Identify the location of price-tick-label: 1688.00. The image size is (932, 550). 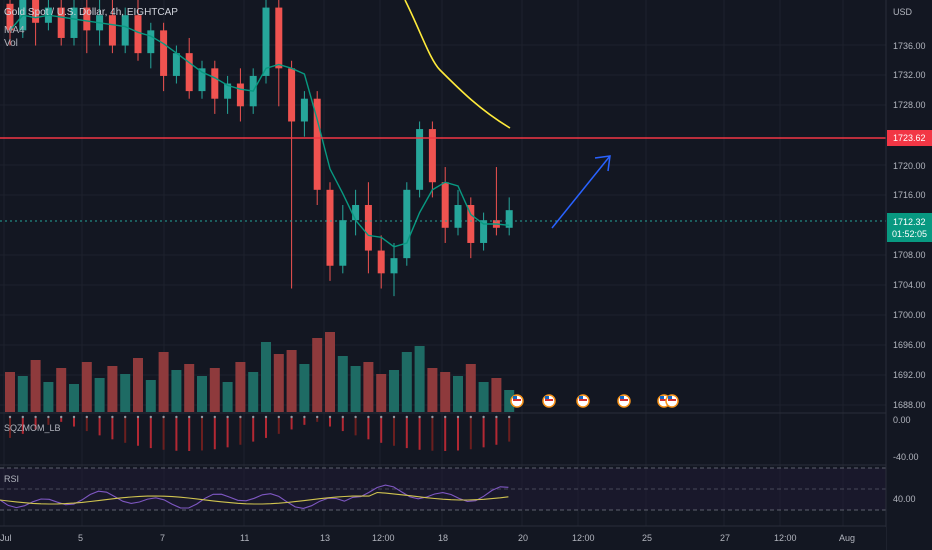
(909, 405).